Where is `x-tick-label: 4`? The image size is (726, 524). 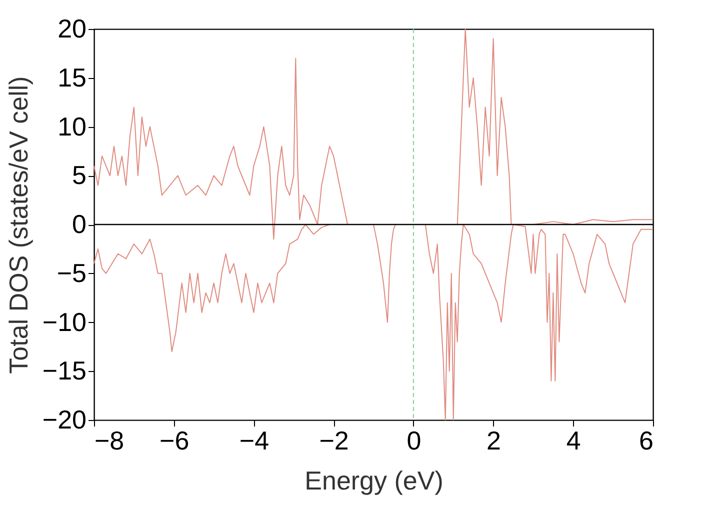
x-tick-label: 4 is located at coordinates (573, 441).